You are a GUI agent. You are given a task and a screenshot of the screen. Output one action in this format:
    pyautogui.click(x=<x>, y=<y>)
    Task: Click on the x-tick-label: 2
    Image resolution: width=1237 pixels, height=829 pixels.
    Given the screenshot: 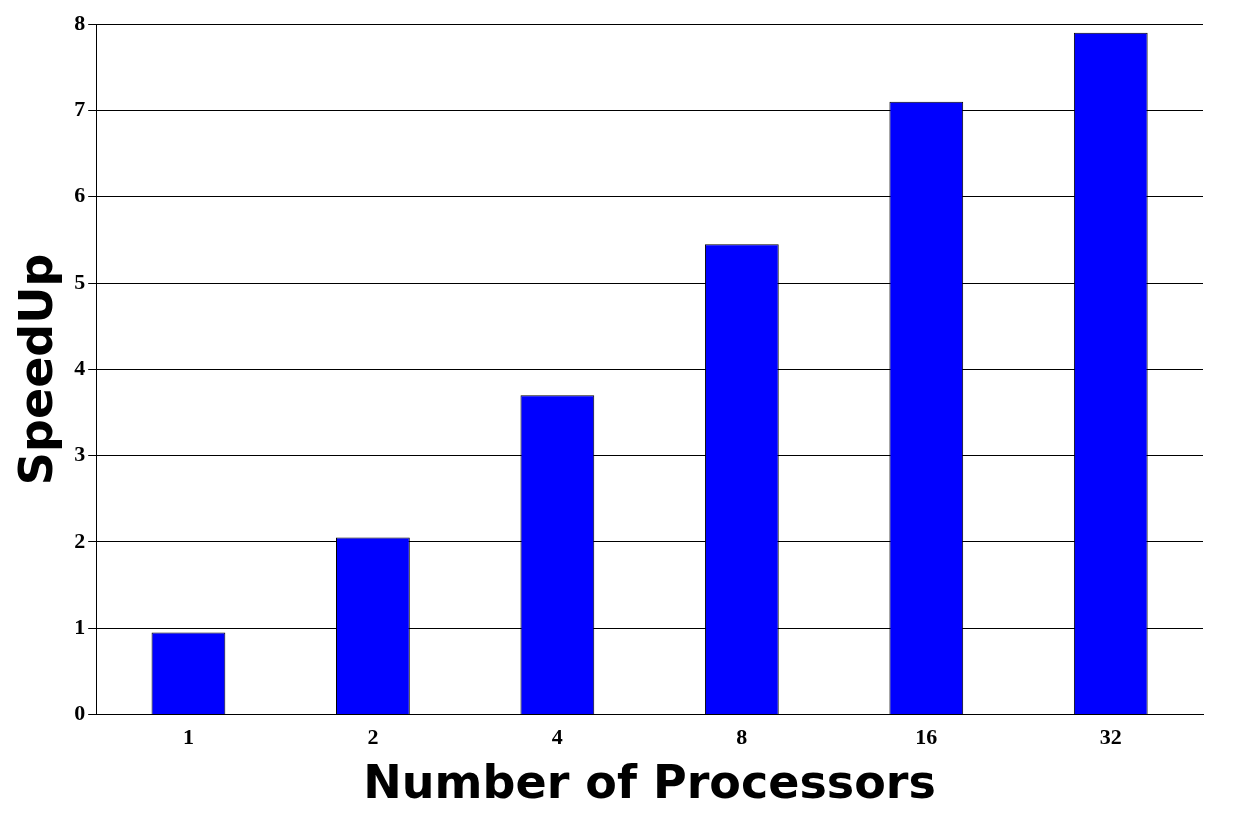 What is the action you would take?
    pyautogui.click(x=373, y=737)
    